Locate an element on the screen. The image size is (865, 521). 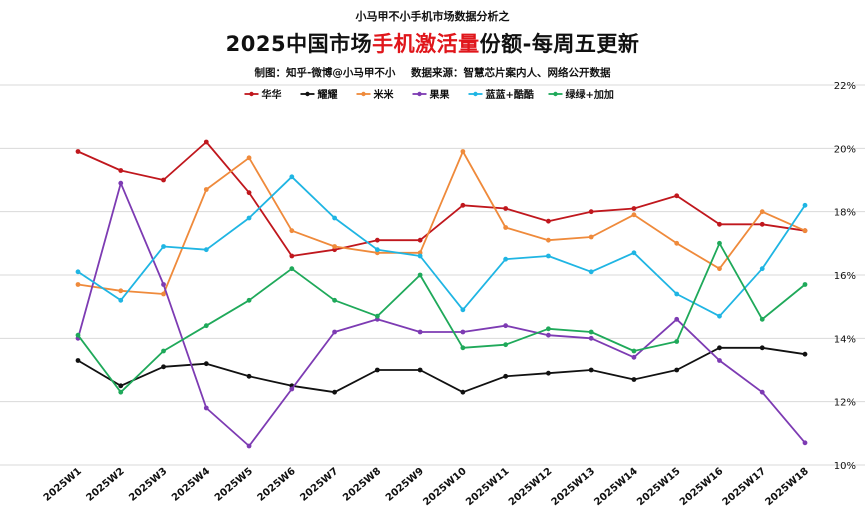
legend-label: 绿绿+加加 is located at coordinates (590, 94).